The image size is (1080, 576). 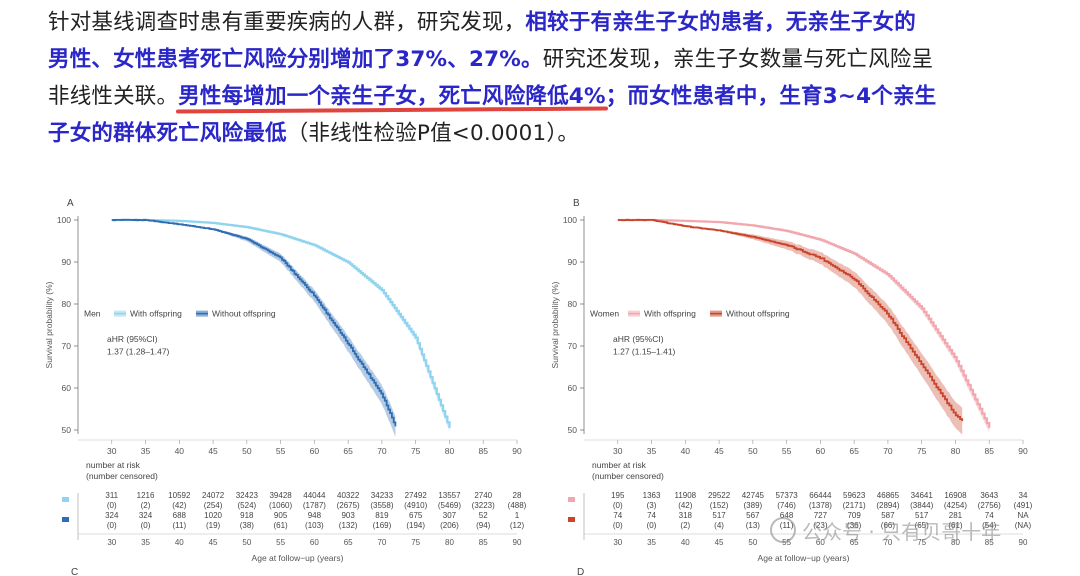 What do you see at coordinates (955, 495) in the screenshot?
I see `risk-at-risk-value: 16908` at bounding box center [955, 495].